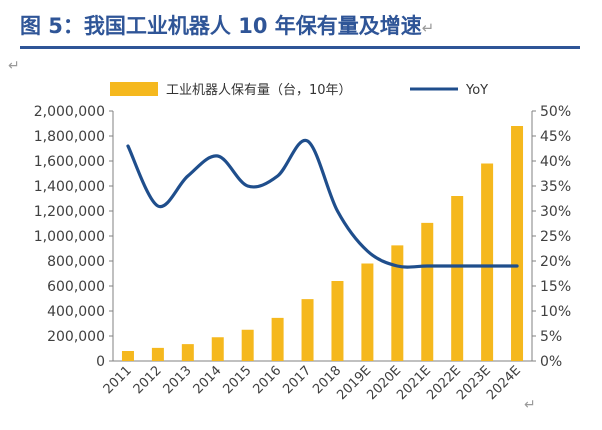 This screenshot has width=602, height=430. What do you see at coordinates (118, 380) in the screenshot?
I see `x-axis-tick-label: 2011` at bounding box center [118, 380].